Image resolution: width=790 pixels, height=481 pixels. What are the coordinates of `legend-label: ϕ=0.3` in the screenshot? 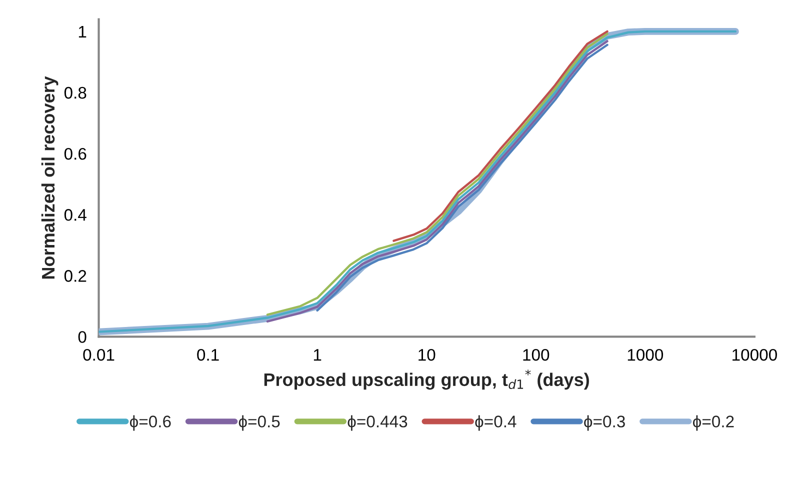 It's located at (604, 423).